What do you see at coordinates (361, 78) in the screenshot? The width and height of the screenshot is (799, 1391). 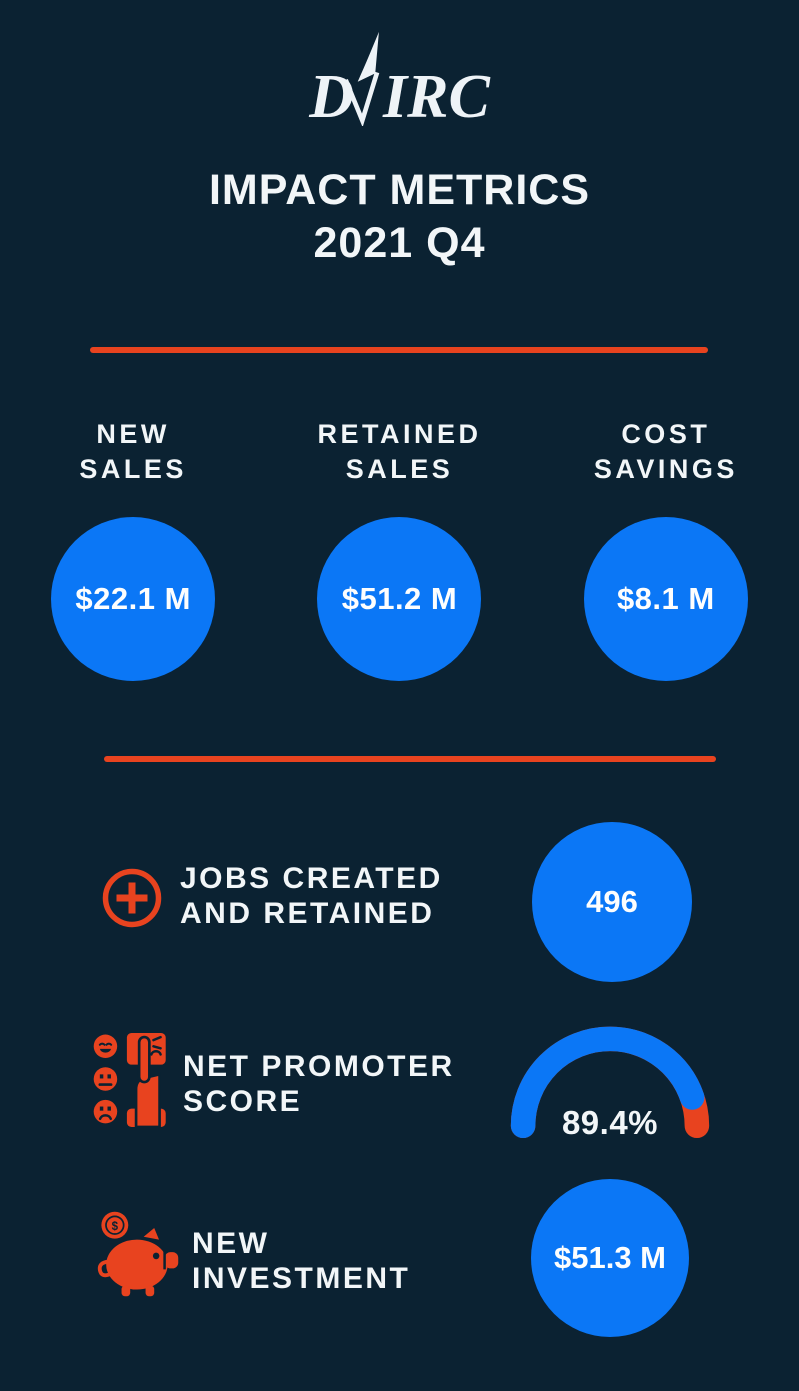 I see `logo-spike-icon` at bounding box center [361, 78].